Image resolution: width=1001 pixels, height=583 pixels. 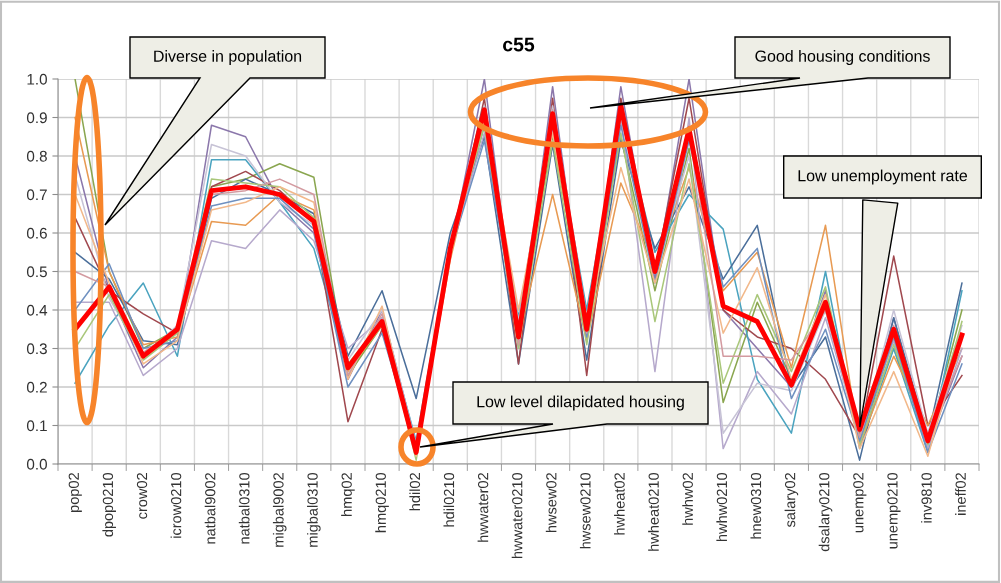 I want to click on y-tick-label: 0.0, so click(x=36, y=464).